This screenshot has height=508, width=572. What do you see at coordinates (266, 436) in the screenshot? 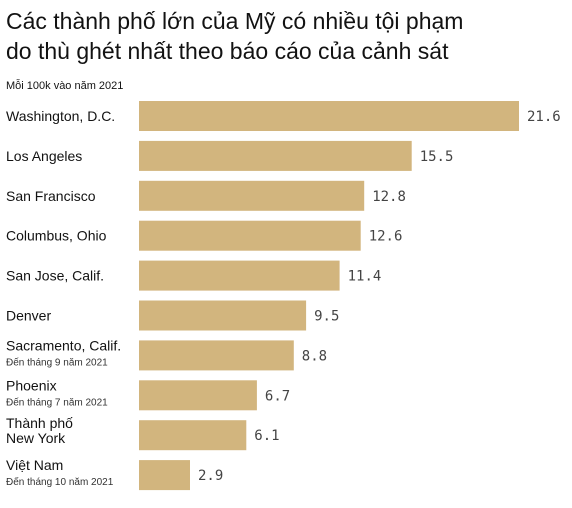
I see `value-label-9: 6.1` at bounding box center [266, 436].